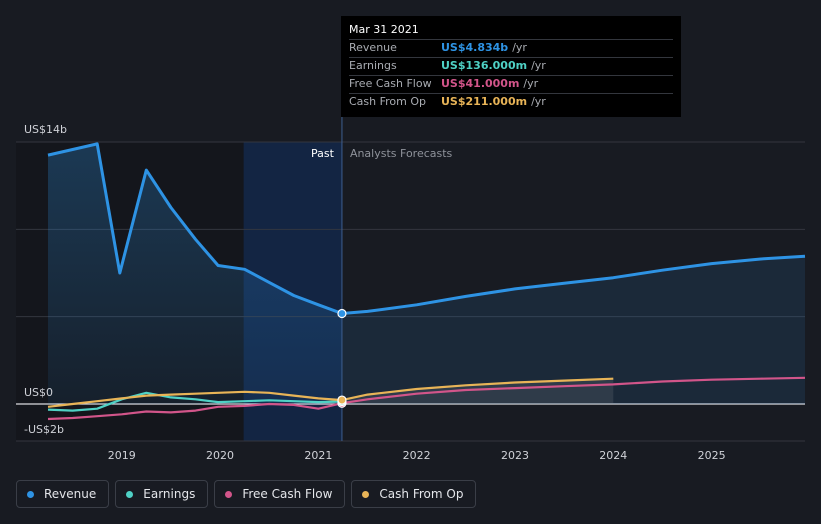 The width and height of the screenshot is (821, 524). Describe the element at coordinates (195, 228) in the screenshot. I see `series-line-revenue-past` at that location.